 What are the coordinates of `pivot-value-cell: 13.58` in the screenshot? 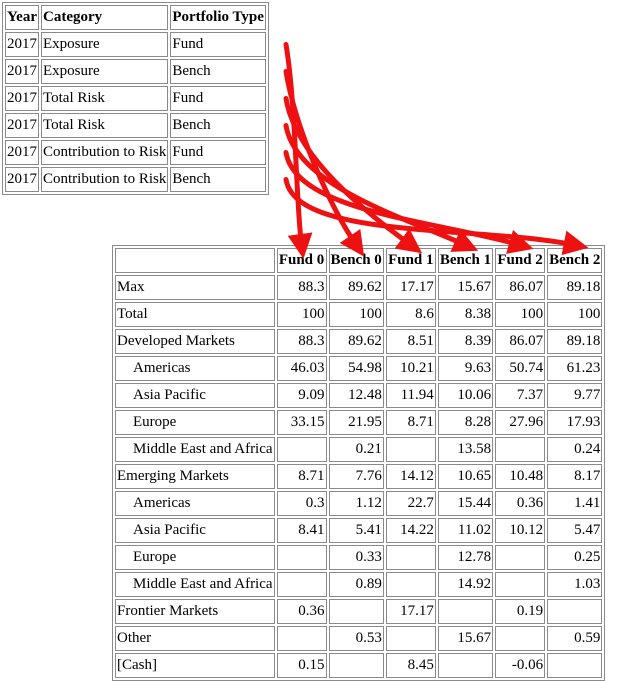 It's located at (465, 449).